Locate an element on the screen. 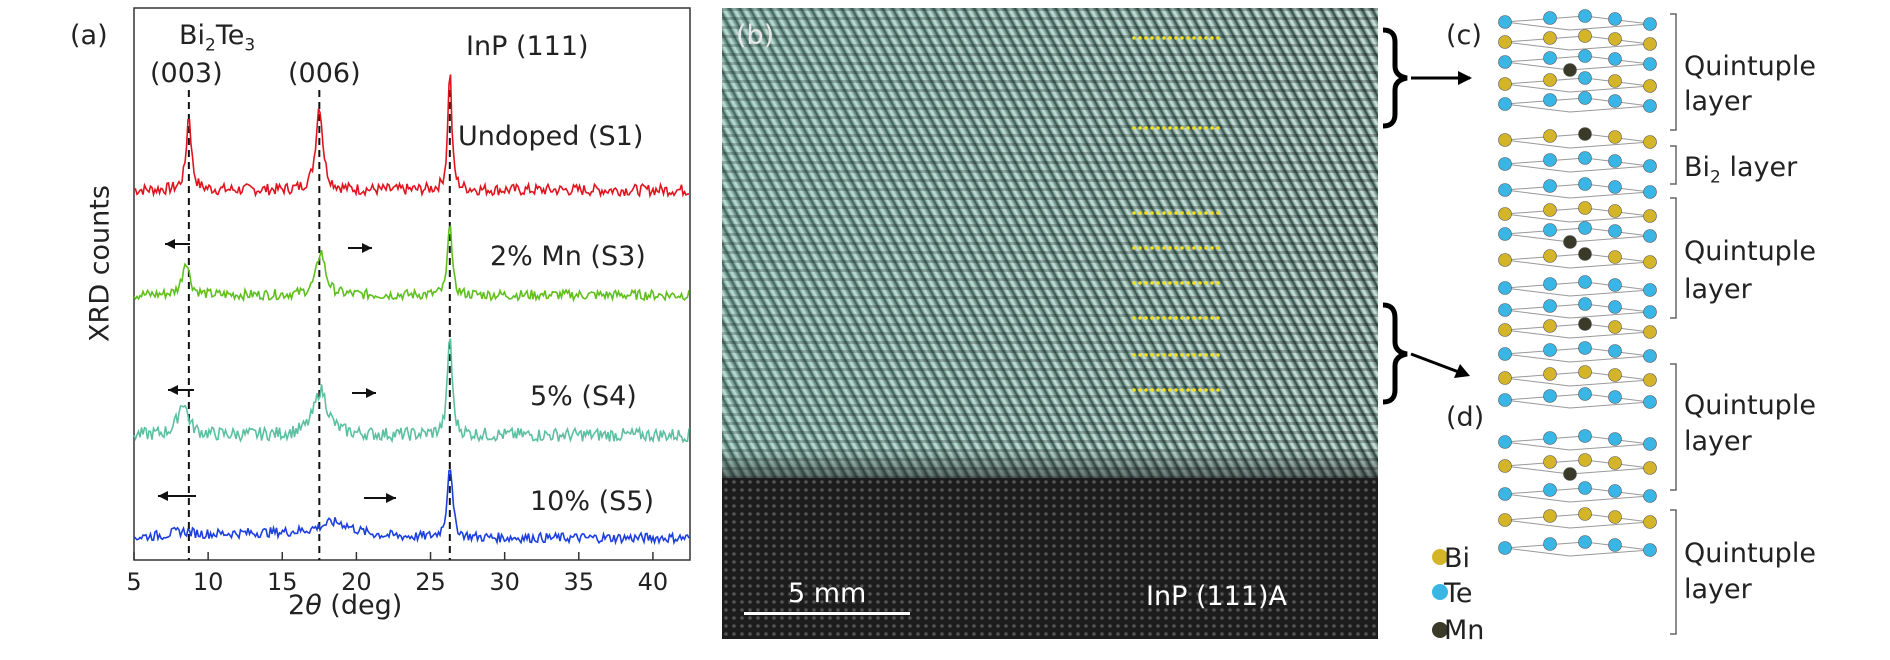 The image size is (1890, 660). lower-brace is located at coordinates (1395, 353).